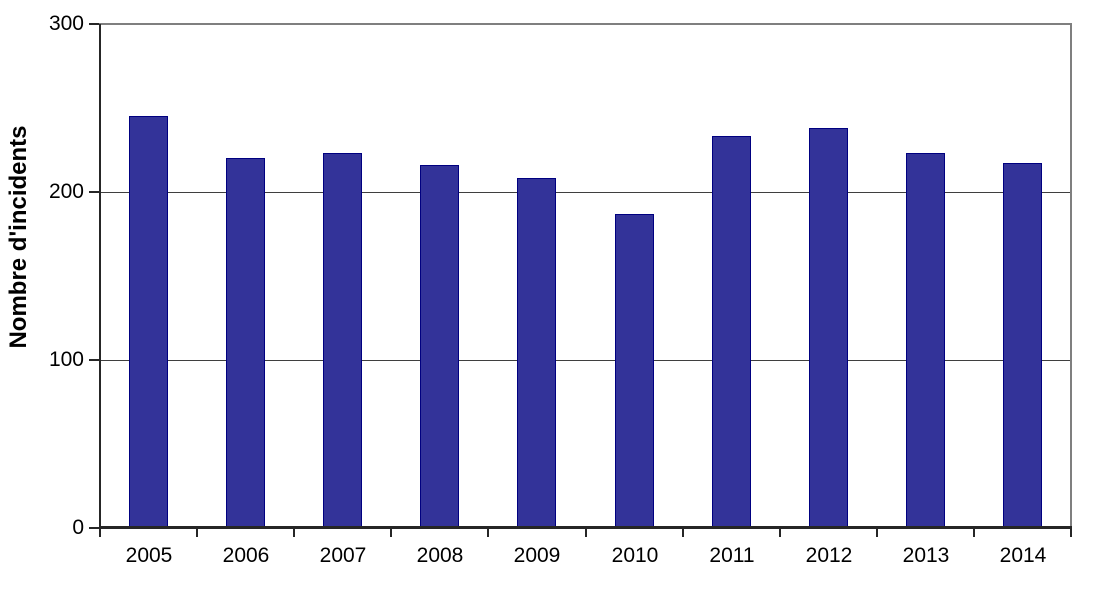  I want to click on bar-2008, so click(439, 346).